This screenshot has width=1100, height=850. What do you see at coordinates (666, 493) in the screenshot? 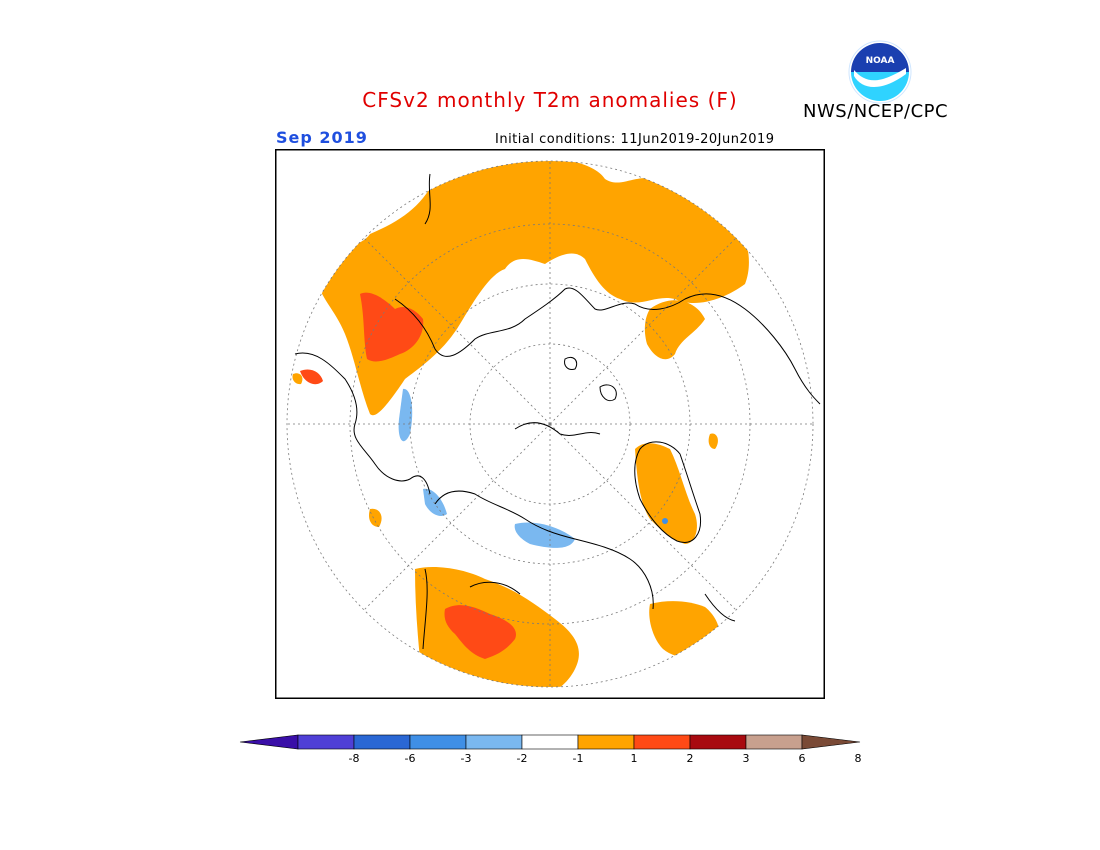
I see `greenland-warm-region` at bounding box center [666, 493].